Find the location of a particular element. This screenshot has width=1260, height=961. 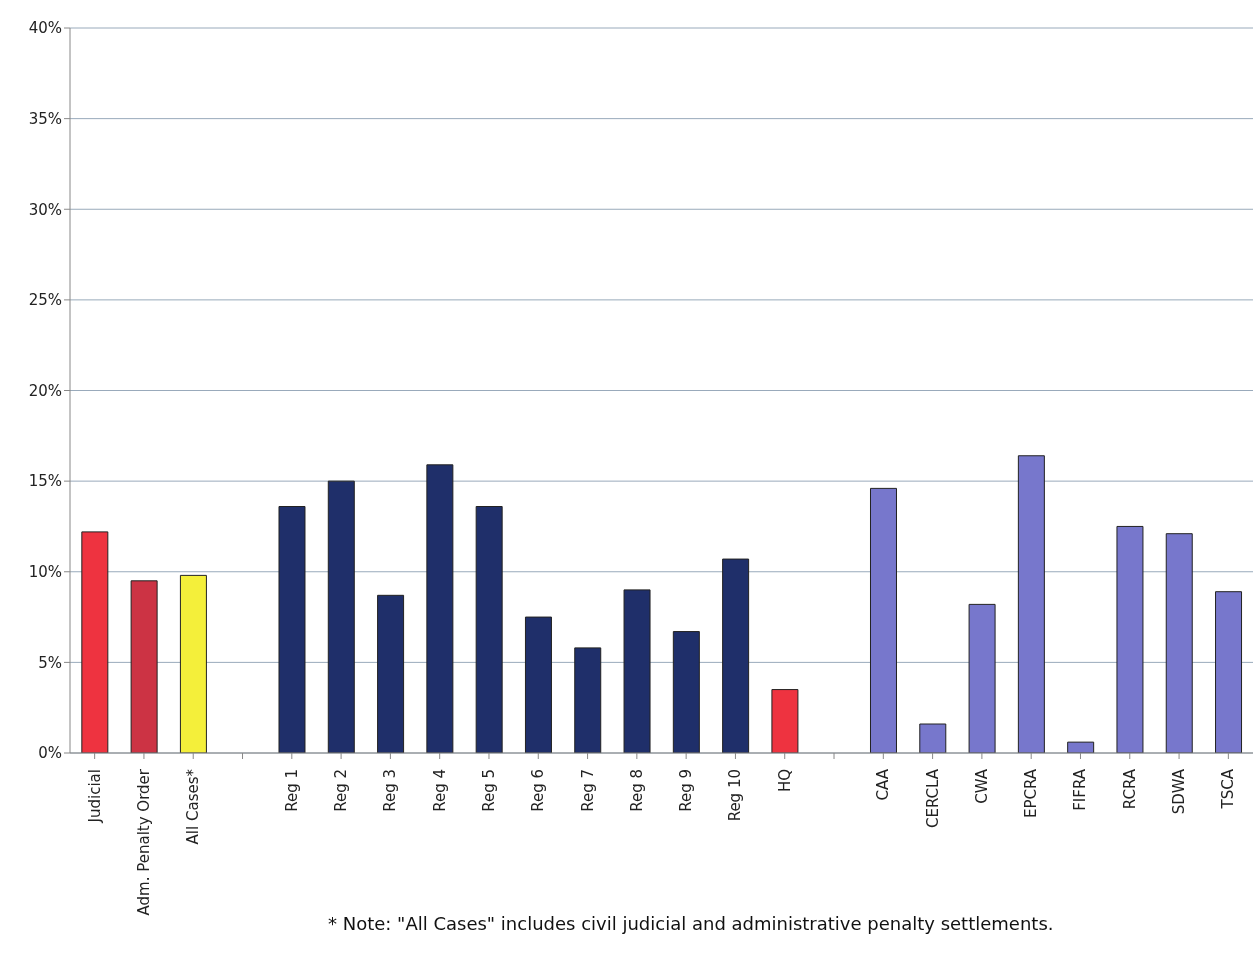

y-tick-label: 35% is located at coordinates (45, 118).